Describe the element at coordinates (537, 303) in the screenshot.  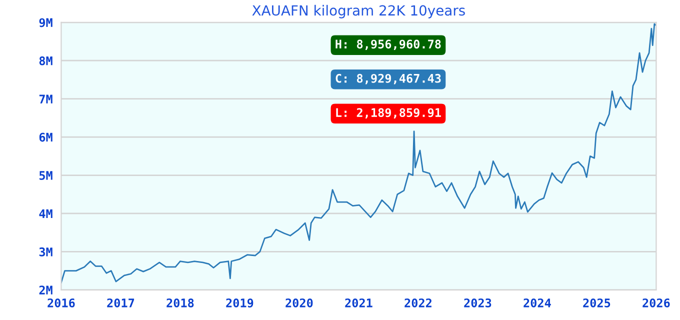
I see `x-tick-label: 2024` at that location.